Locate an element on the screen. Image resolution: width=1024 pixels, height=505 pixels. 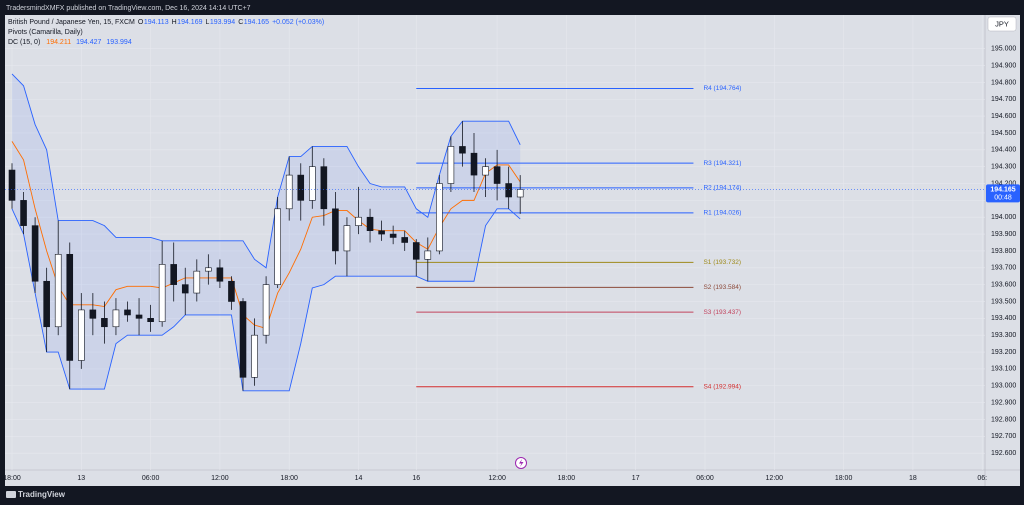
y-tick-label: 193.100 is located at coordinates (1003, 369).